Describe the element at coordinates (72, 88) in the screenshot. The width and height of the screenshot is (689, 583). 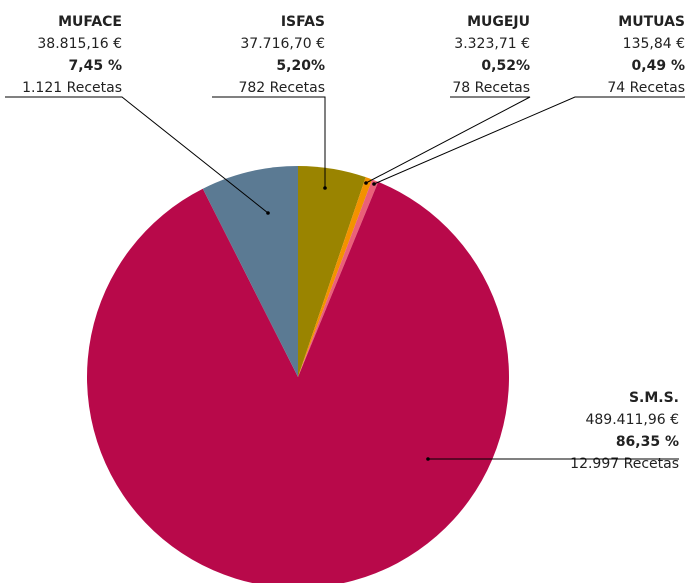
I see `slice-prescriptions: 1.121 Recetas` at that location.